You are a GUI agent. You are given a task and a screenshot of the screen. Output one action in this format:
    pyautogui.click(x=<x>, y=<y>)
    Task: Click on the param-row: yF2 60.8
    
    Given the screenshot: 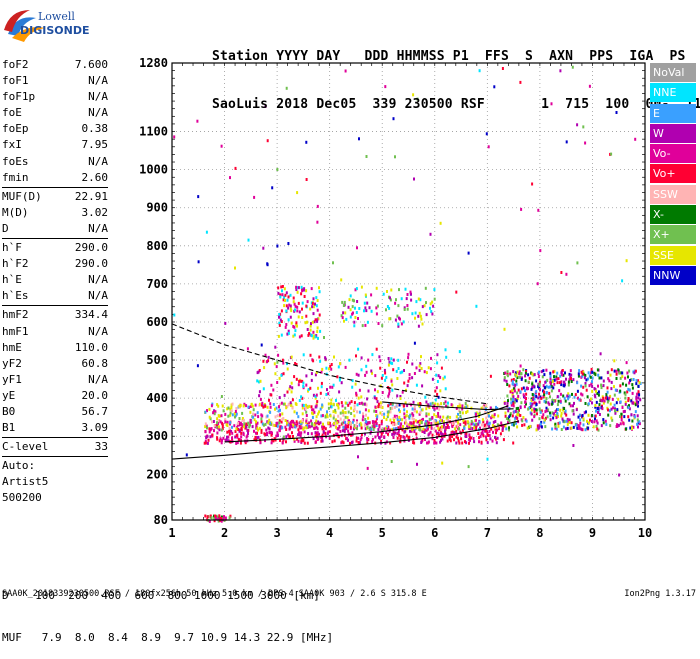 What is the action you would take?
    pyautogui.click(x=55, y=364)
    